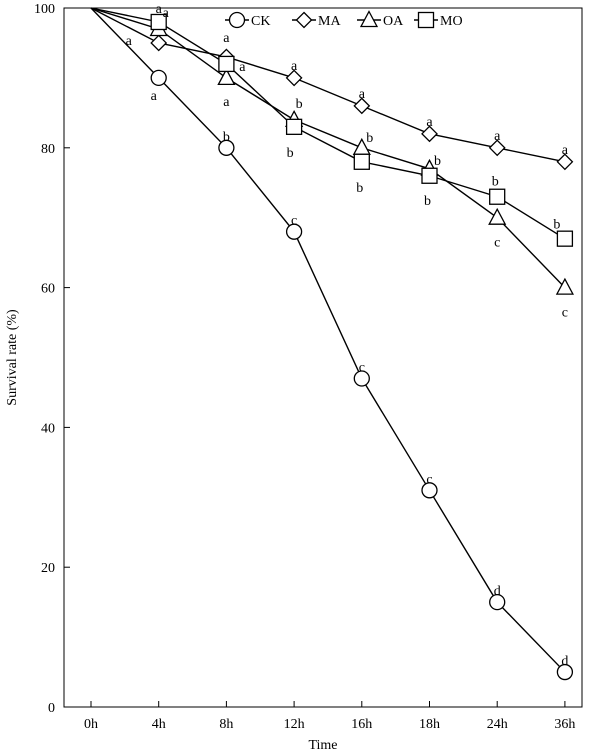 The image size is (597, 752). I want to click on x-tick-label: 8h, so click(226, 724).